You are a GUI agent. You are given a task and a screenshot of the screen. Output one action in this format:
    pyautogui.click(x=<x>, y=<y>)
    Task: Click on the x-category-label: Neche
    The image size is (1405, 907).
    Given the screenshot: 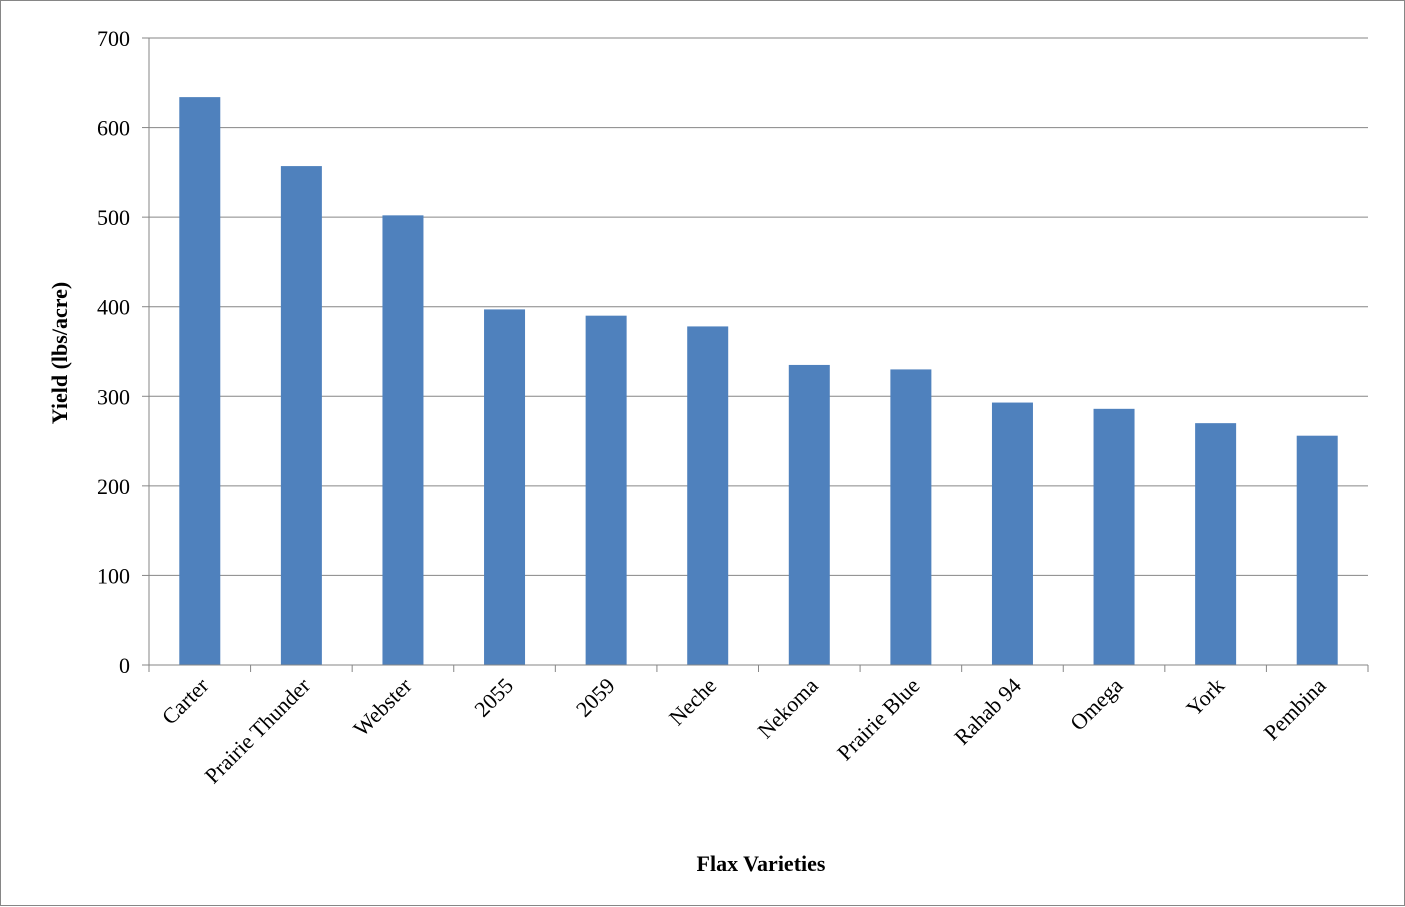 What is the action you would take?
    pyautogui.click(x=692, y=701)
    